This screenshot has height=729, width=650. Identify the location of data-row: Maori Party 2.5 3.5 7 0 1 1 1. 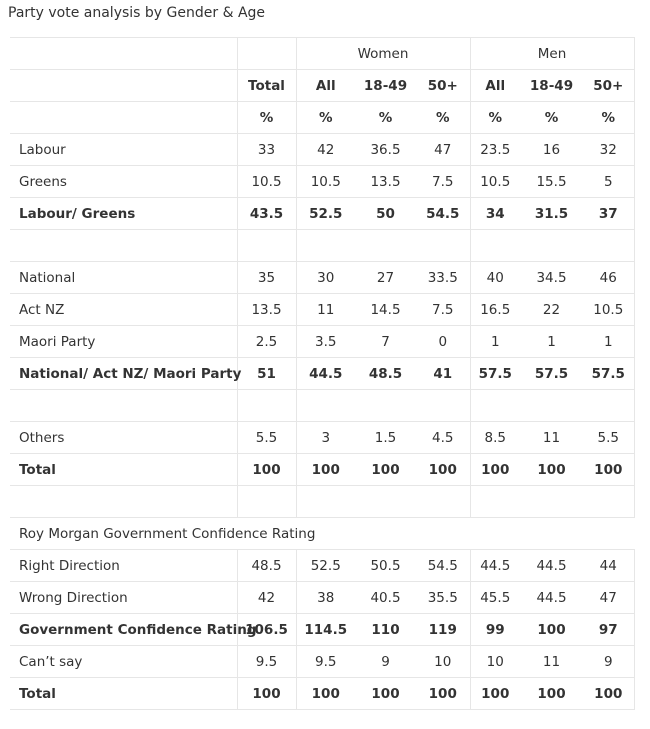
(322, 341).